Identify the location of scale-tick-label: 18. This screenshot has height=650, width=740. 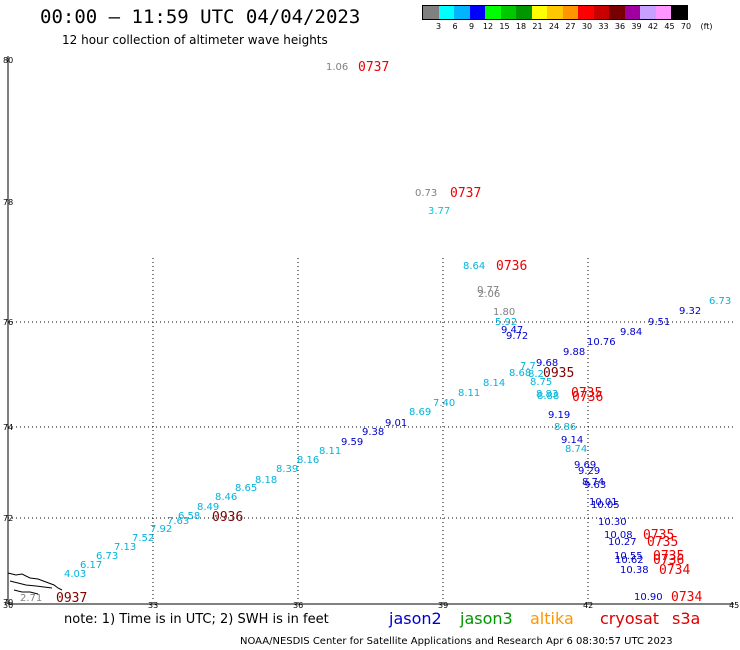
(521, 26).